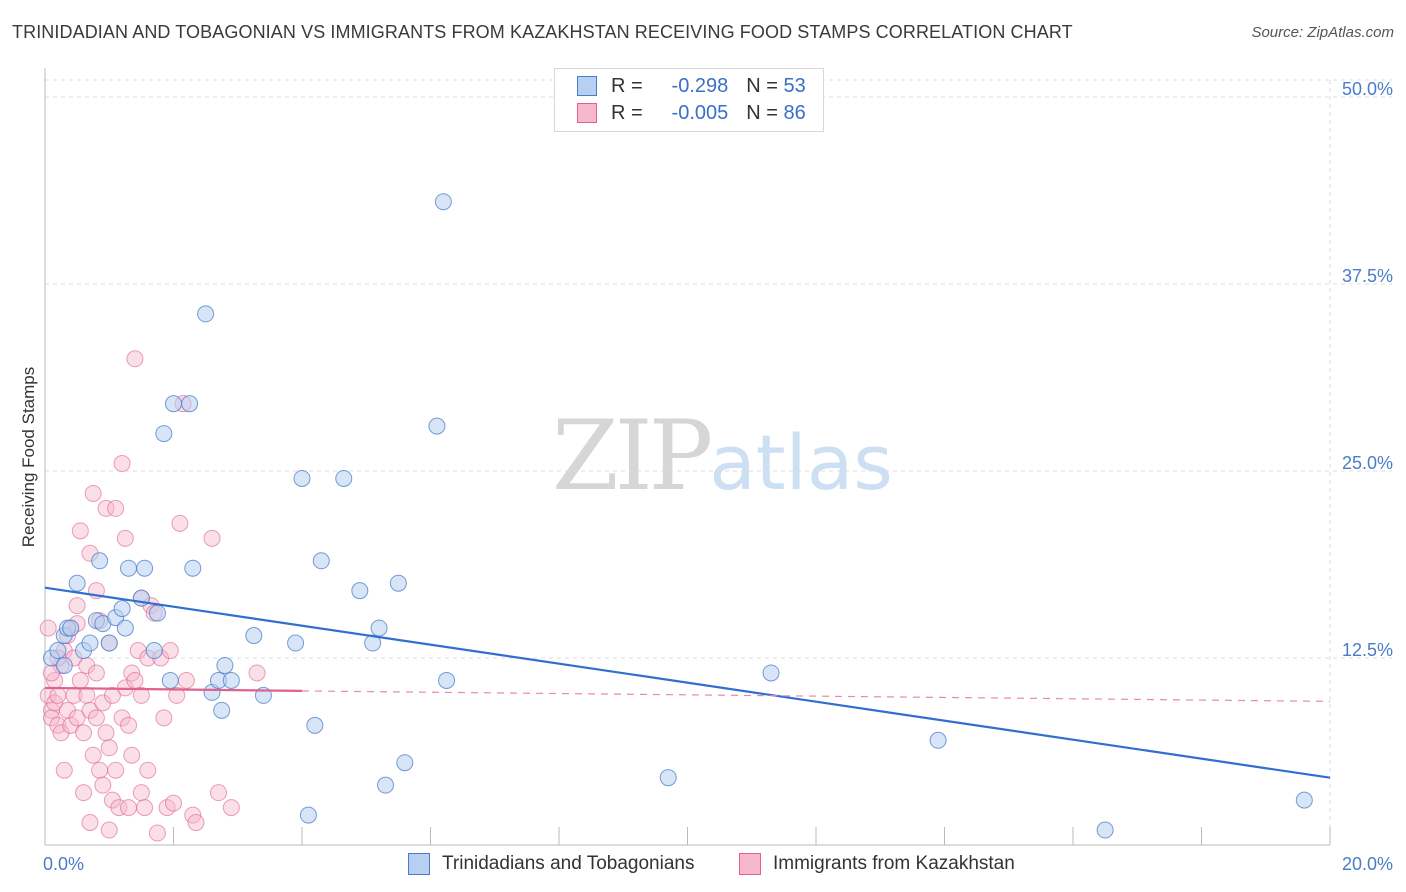  Describe the element at coordinates (568, 863) in the screenshot. I see `bottom-legend-label: Trinidadians and Tobagonians` at that location.